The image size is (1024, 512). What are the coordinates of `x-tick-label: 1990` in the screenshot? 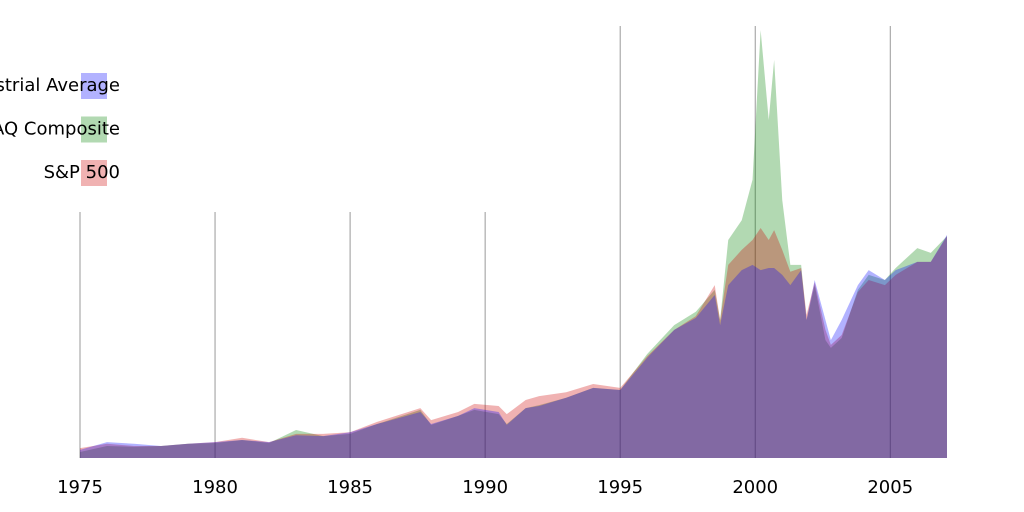 It's located at (485, 487).